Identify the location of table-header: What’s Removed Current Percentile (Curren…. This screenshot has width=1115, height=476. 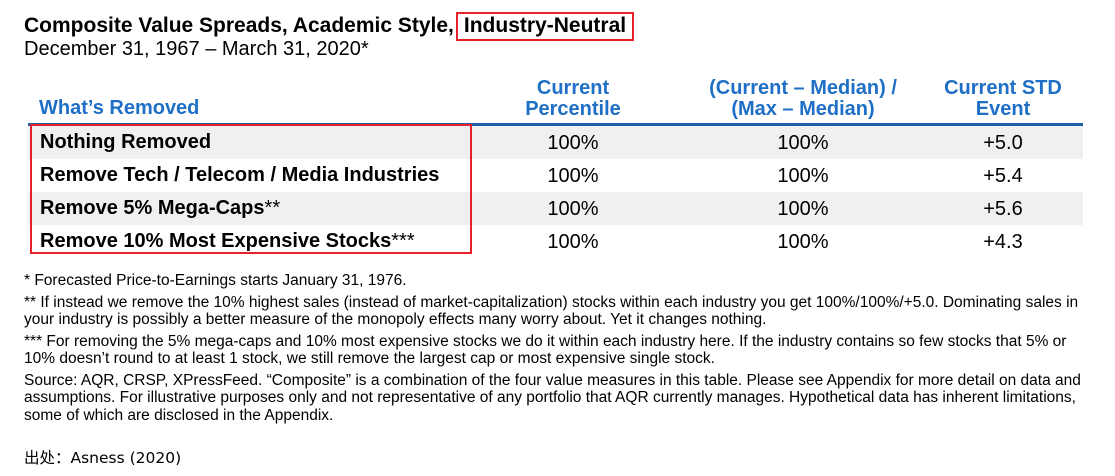
(555, 100).